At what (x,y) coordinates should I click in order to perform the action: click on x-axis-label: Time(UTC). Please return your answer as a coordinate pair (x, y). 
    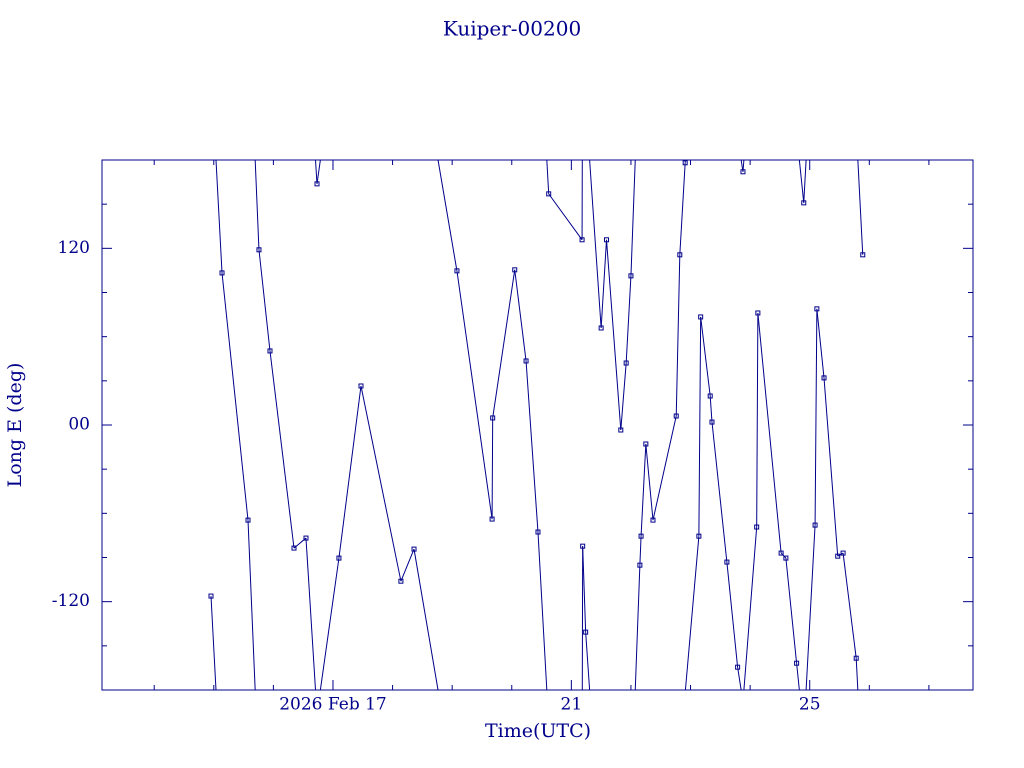
    Looking at the image, I should click on (538, 731).